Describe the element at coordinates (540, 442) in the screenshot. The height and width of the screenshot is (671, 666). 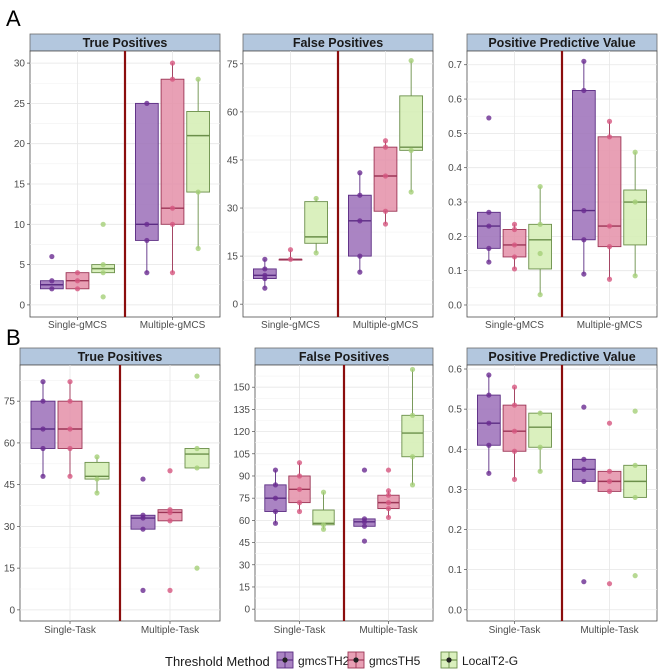
I see `box-LocalT2-G-Single-Task` at that location.